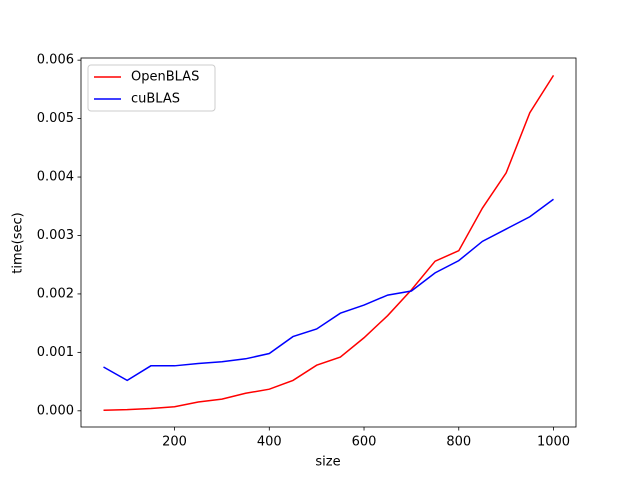  I want to click on y-tick-label: 0.005, so click(55, 118).